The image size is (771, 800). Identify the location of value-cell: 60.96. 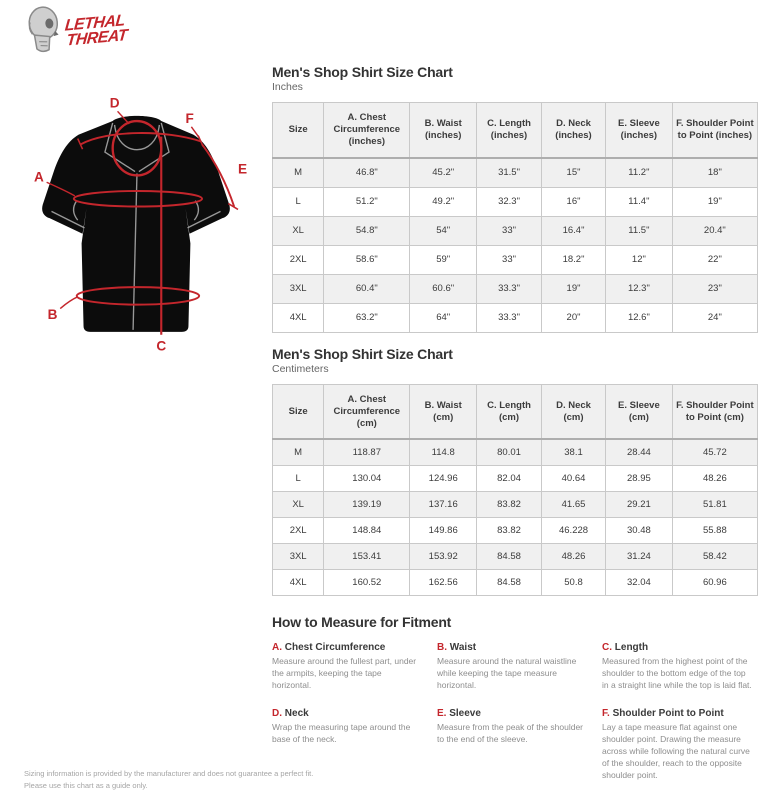
(715, 583).